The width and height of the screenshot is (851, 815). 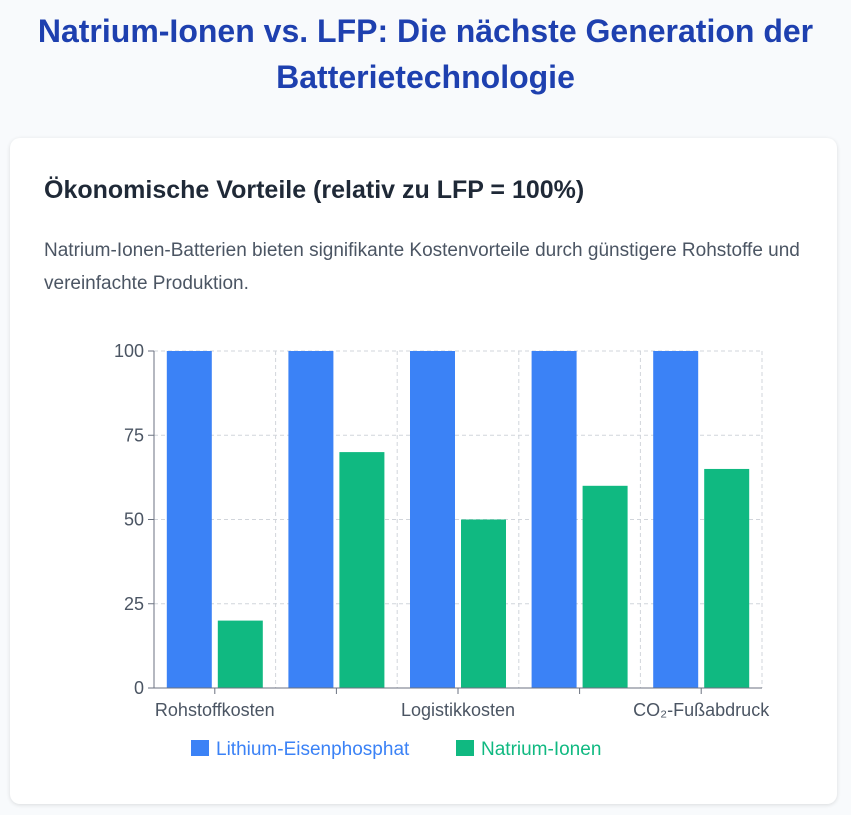 What do you see at coordinates (465, 748) in the screenshot?
I see `legend-swatch-sodium` at bounding box center [465, 748].